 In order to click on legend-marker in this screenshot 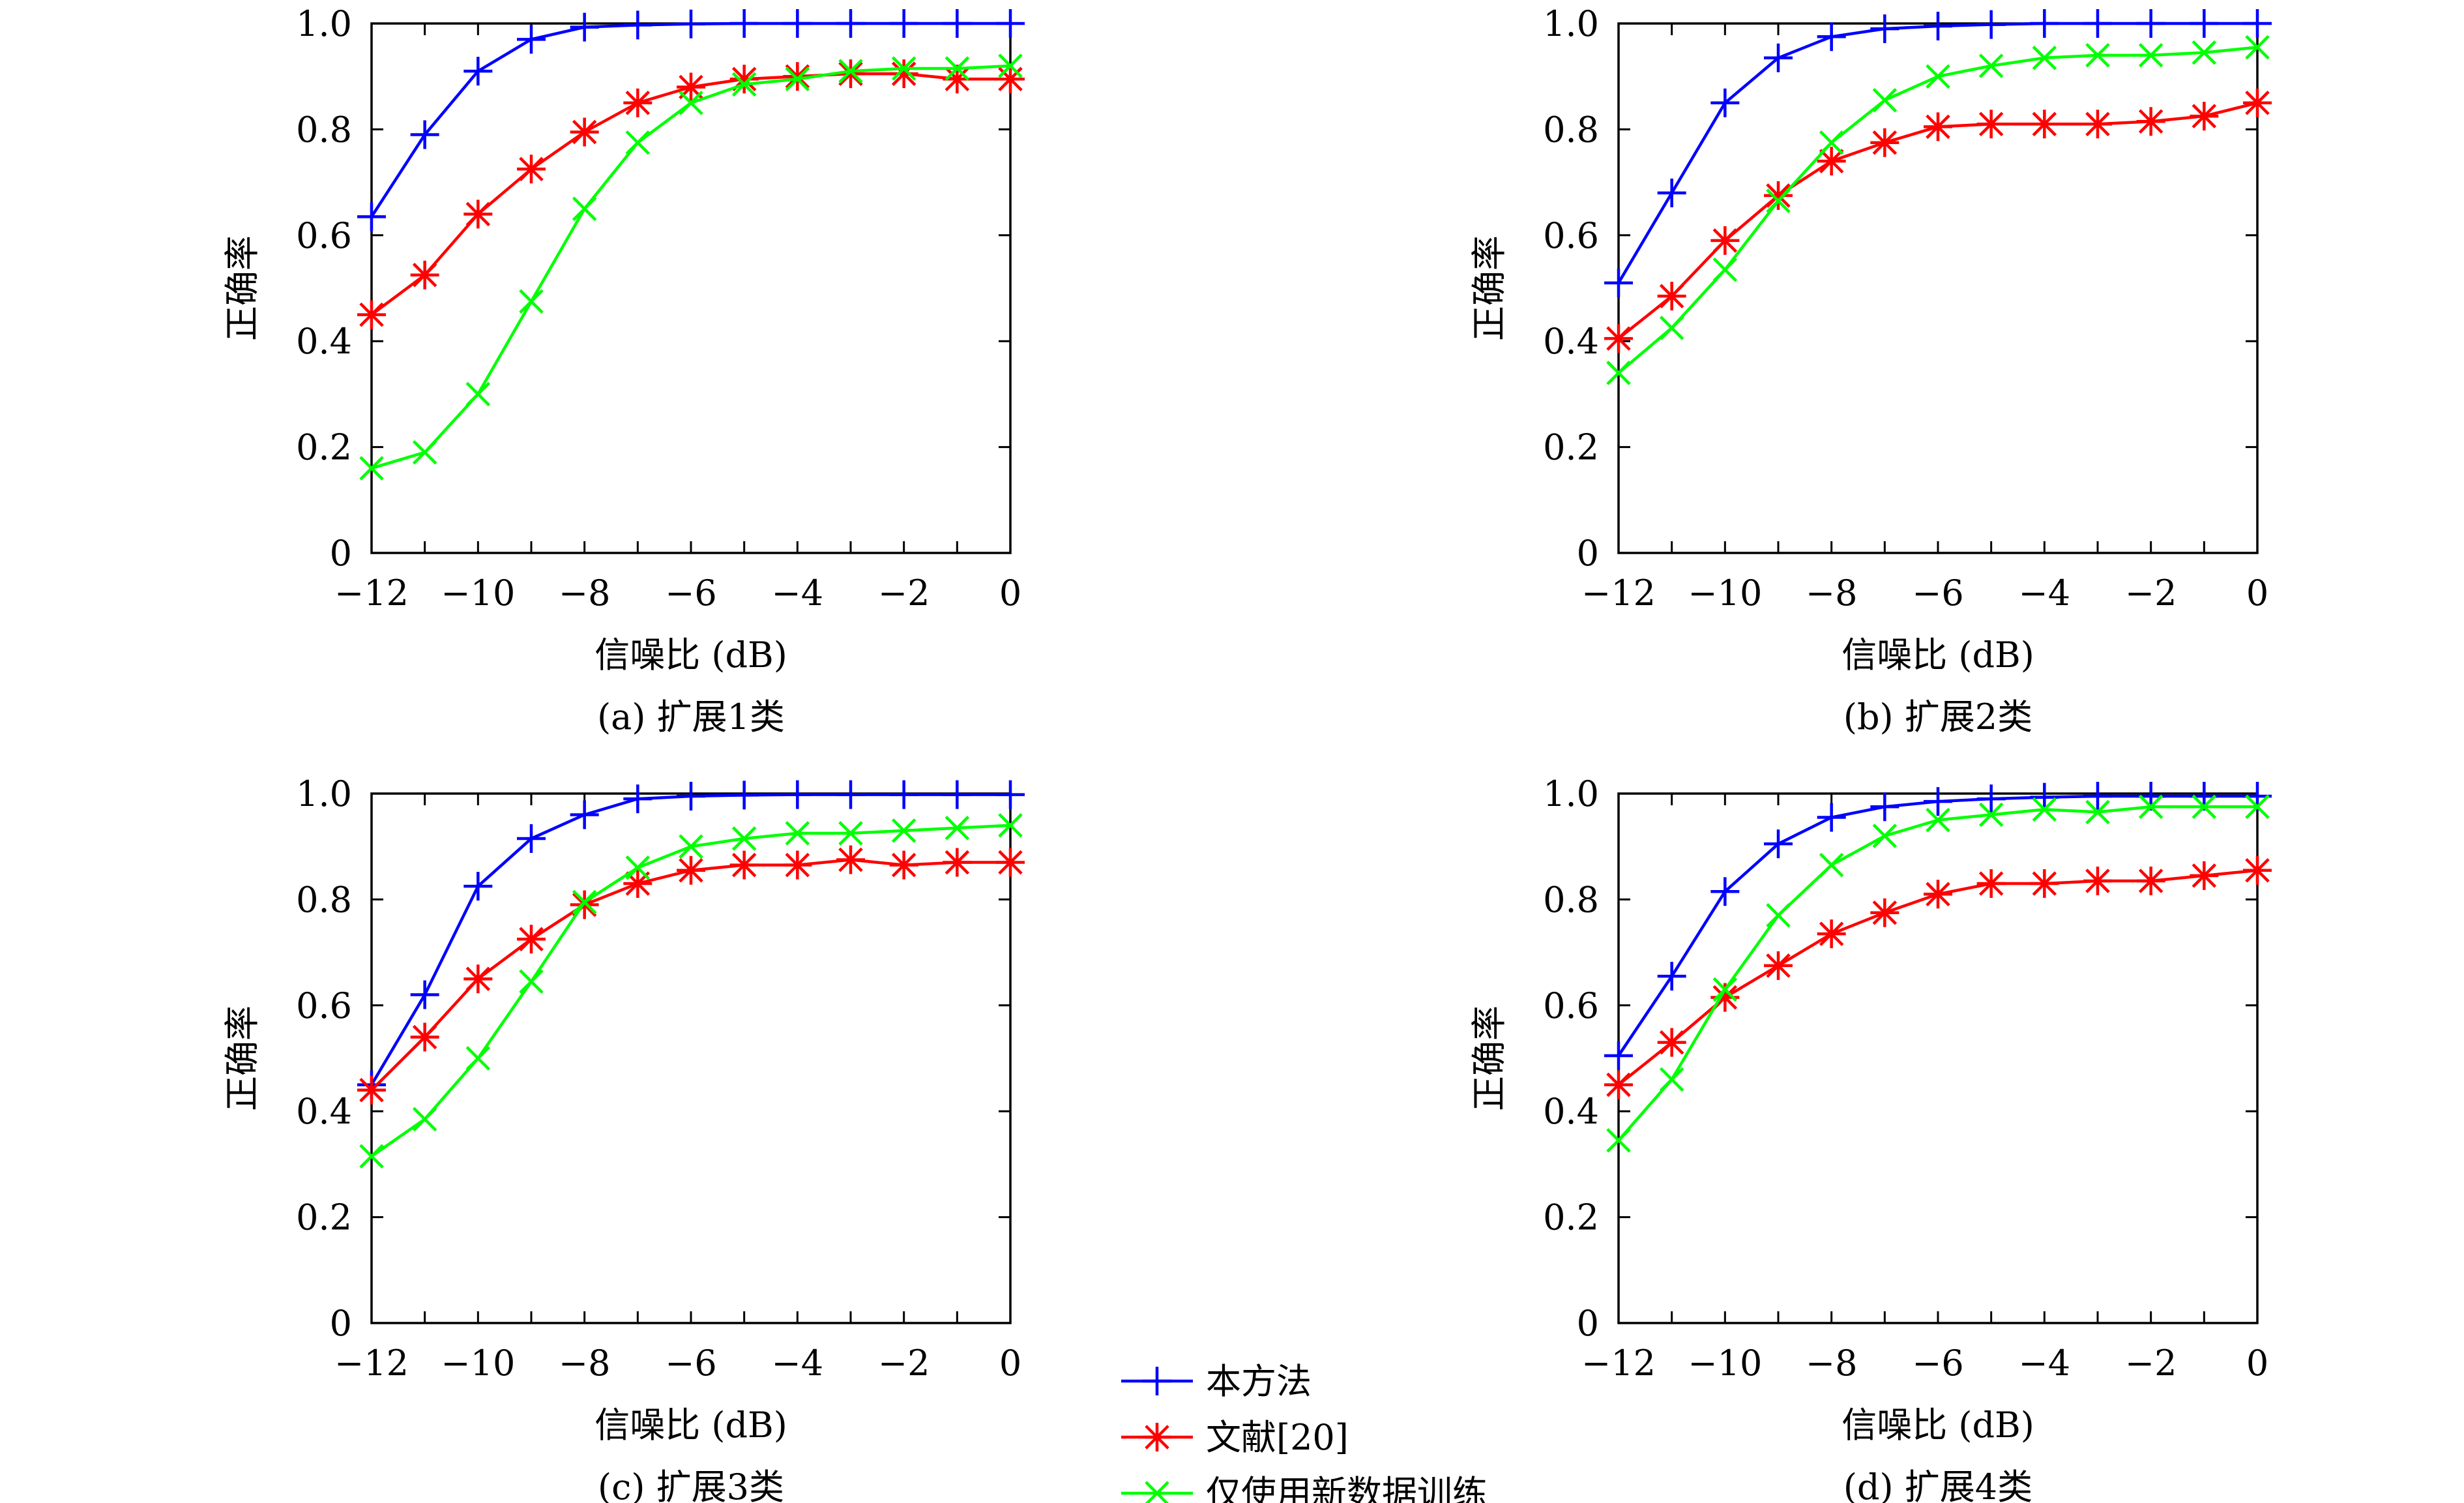, I will do `click(1157, 1437)`.